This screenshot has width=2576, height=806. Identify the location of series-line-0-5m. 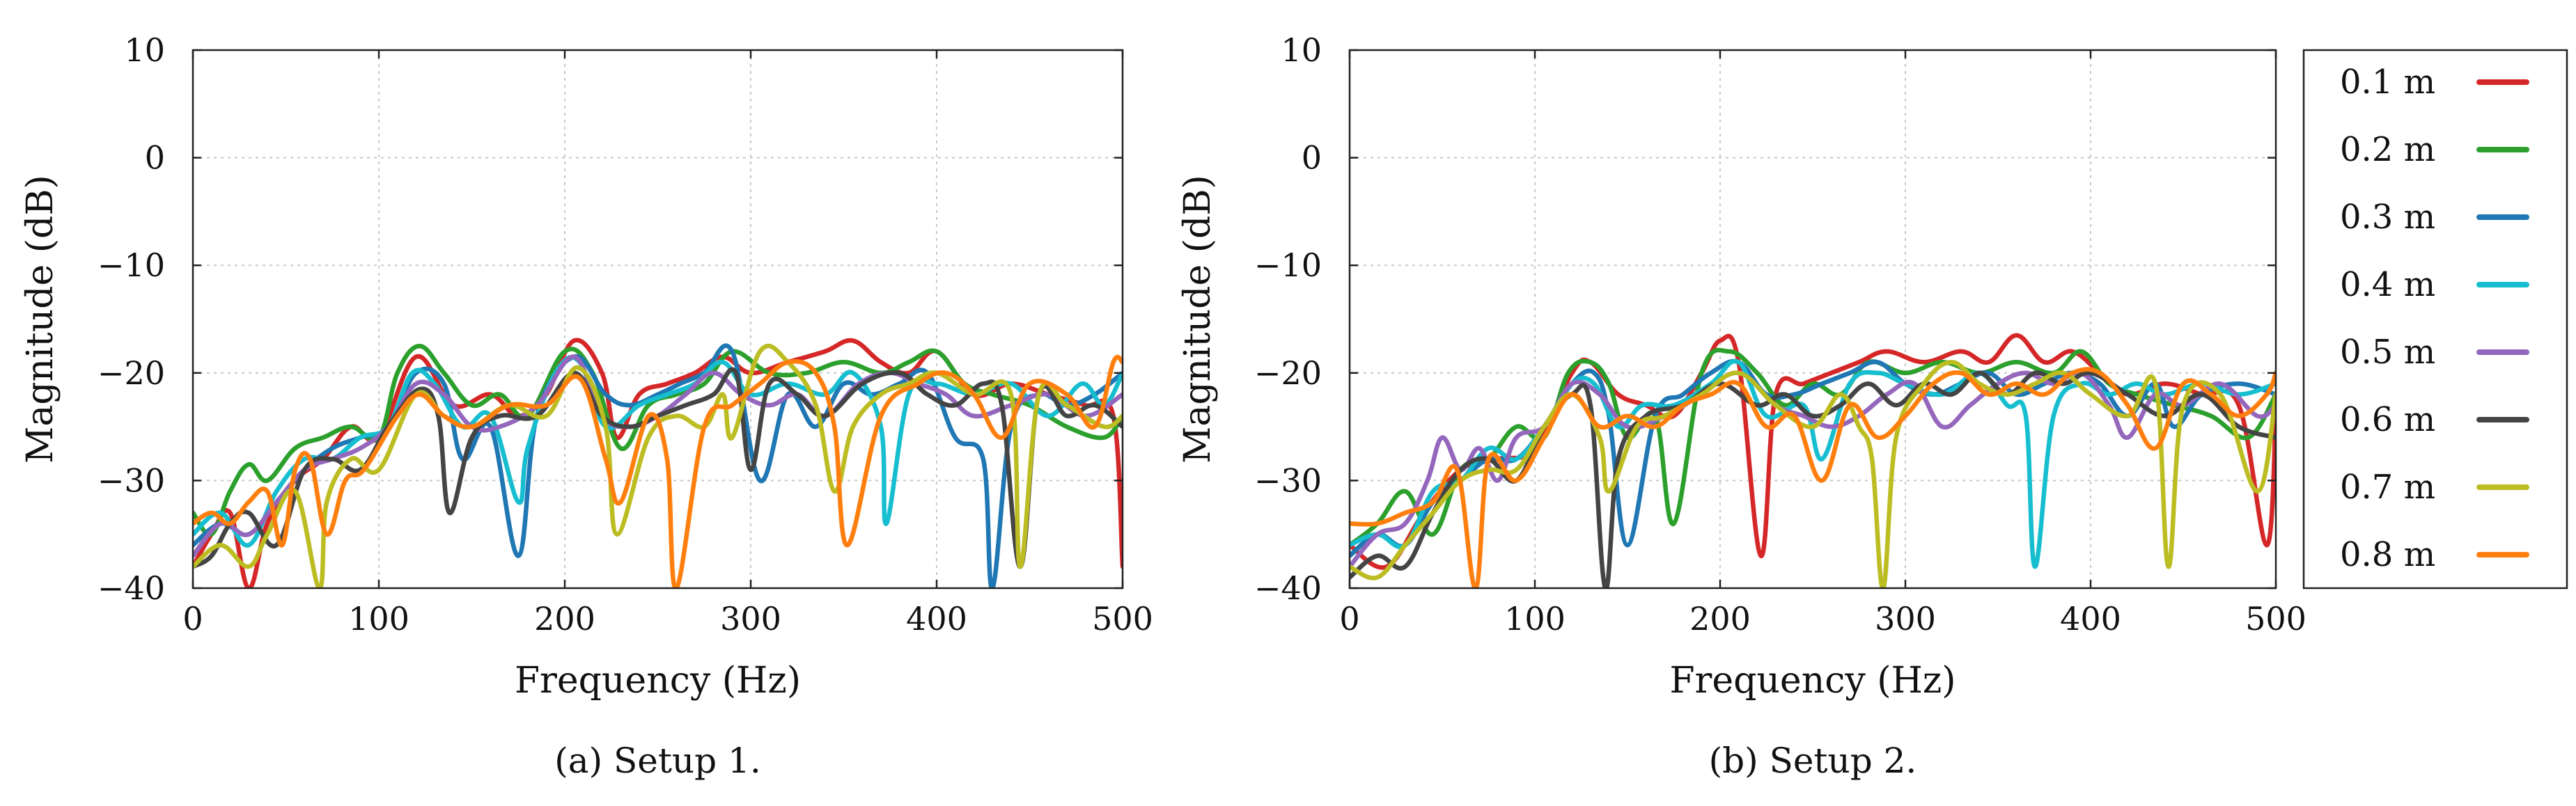
(1813, 469).